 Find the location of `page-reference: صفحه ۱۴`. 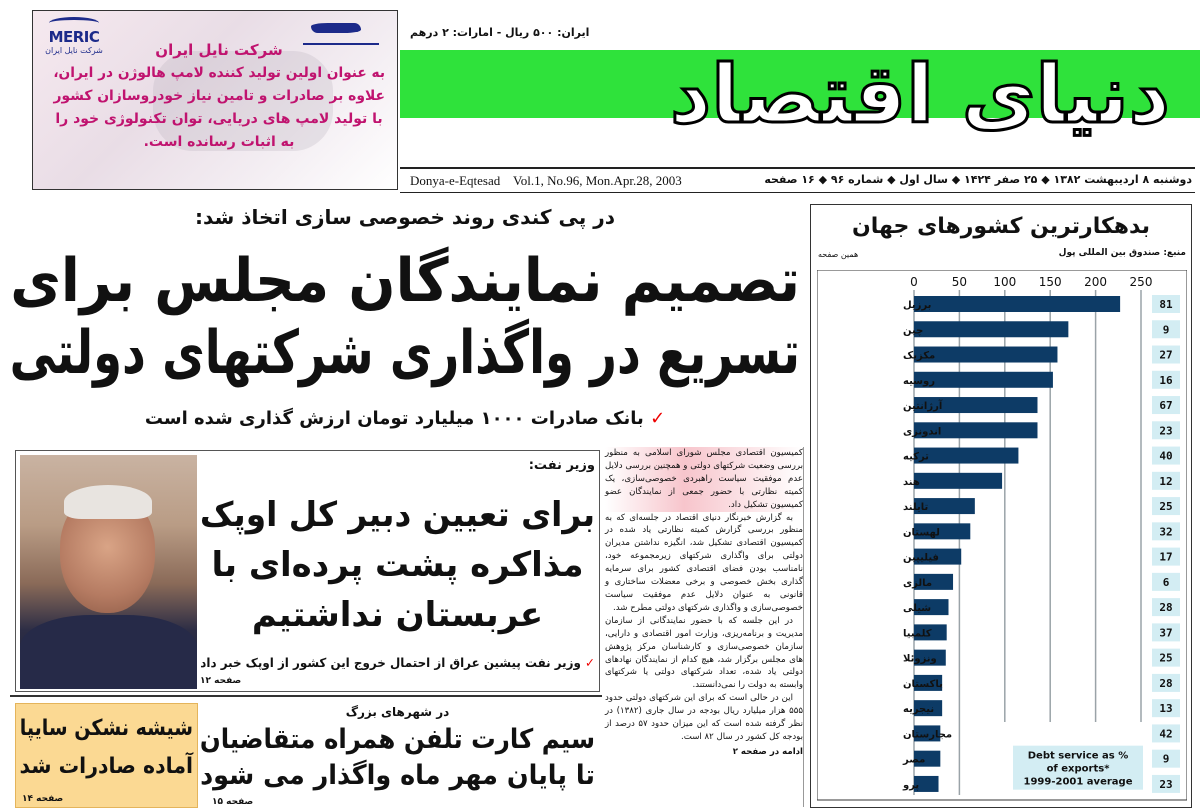

page-reference: صفحه ۱۴ is located at coordinates (43, 799).